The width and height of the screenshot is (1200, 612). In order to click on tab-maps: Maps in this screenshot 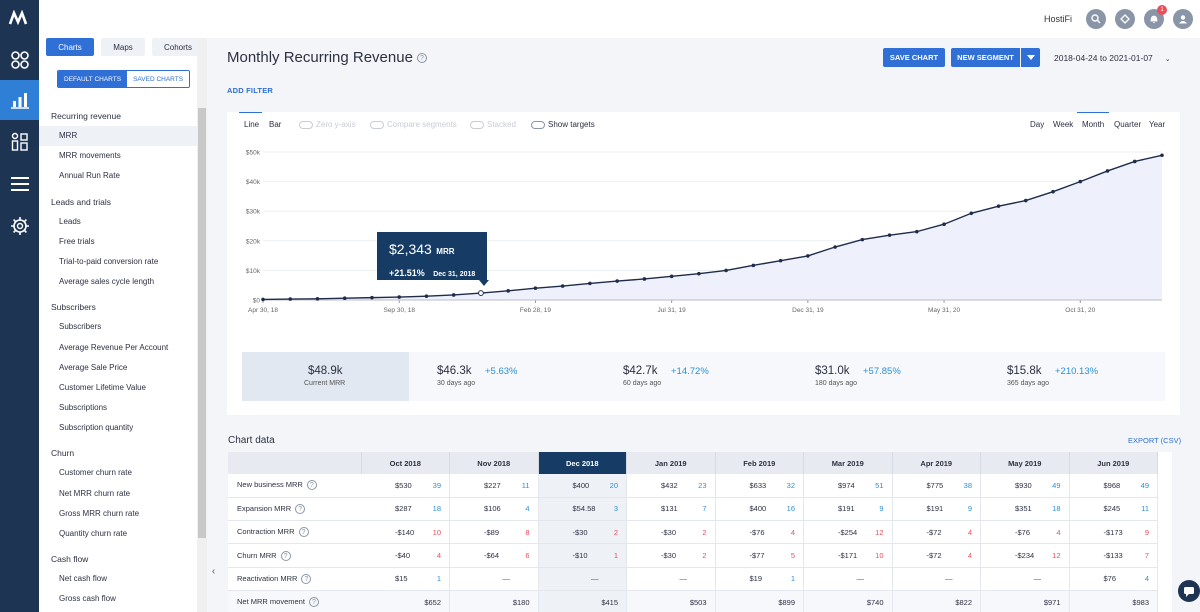, I will do `click(123, 47)`.